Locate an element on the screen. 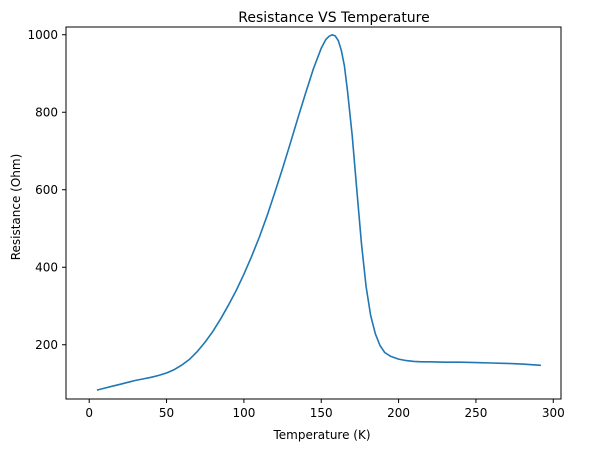 This screenshot has width=607, height=451. x-tick-label: 250 is located at coordinates (475, 413).